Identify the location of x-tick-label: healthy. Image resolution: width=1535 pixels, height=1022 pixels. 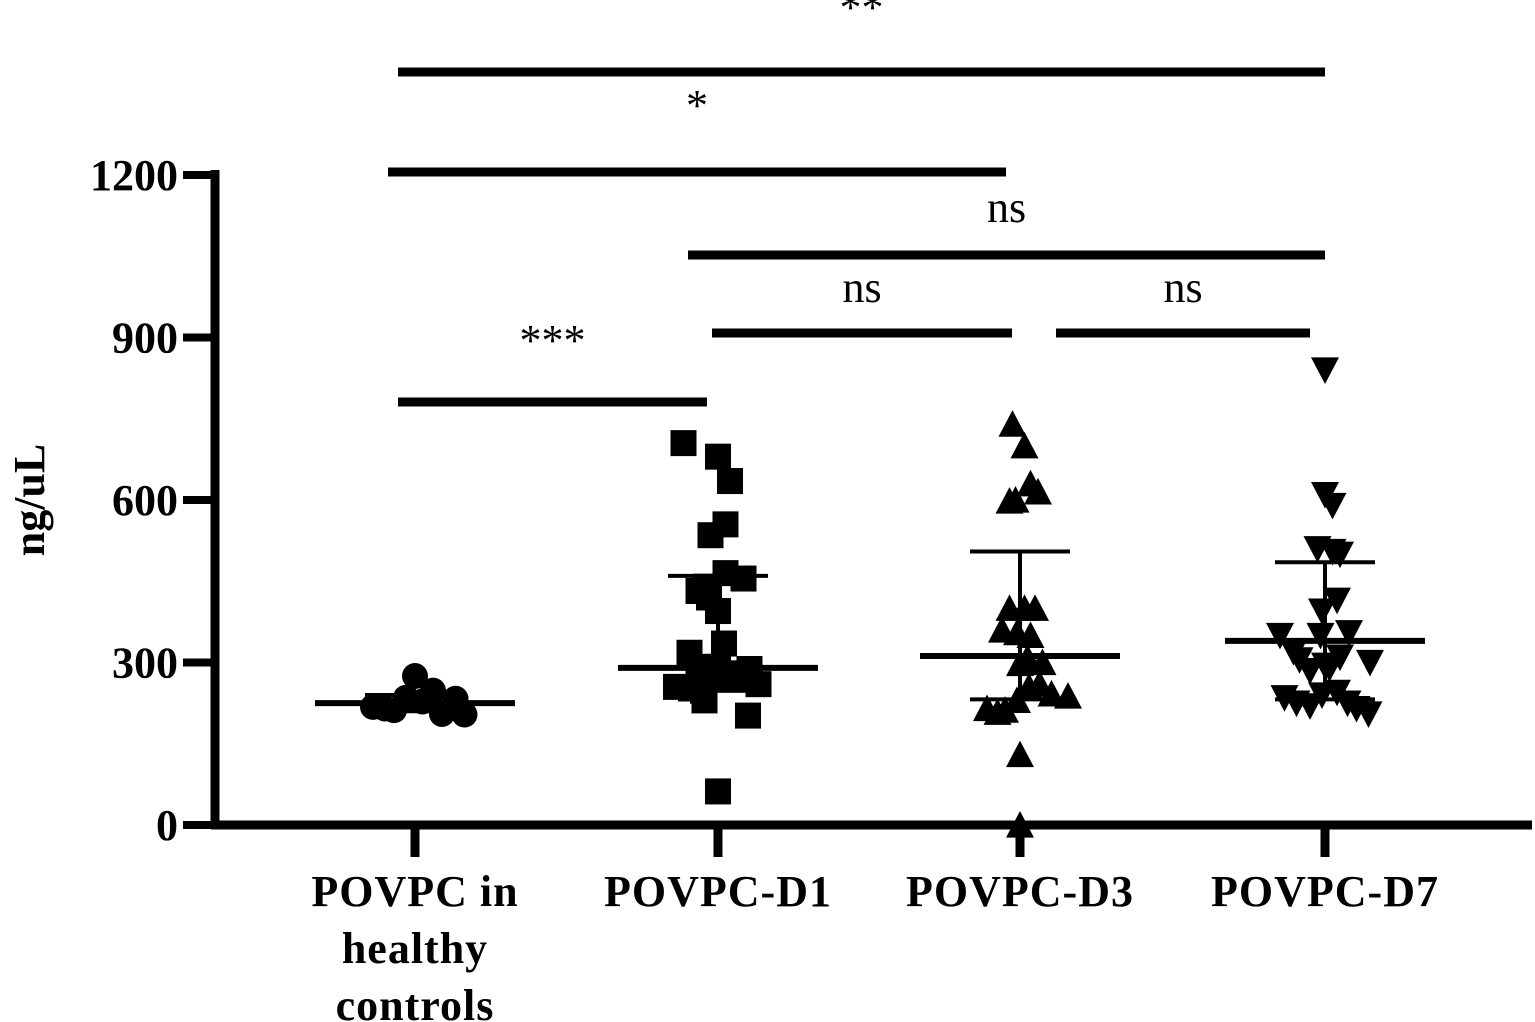
(415, 948).